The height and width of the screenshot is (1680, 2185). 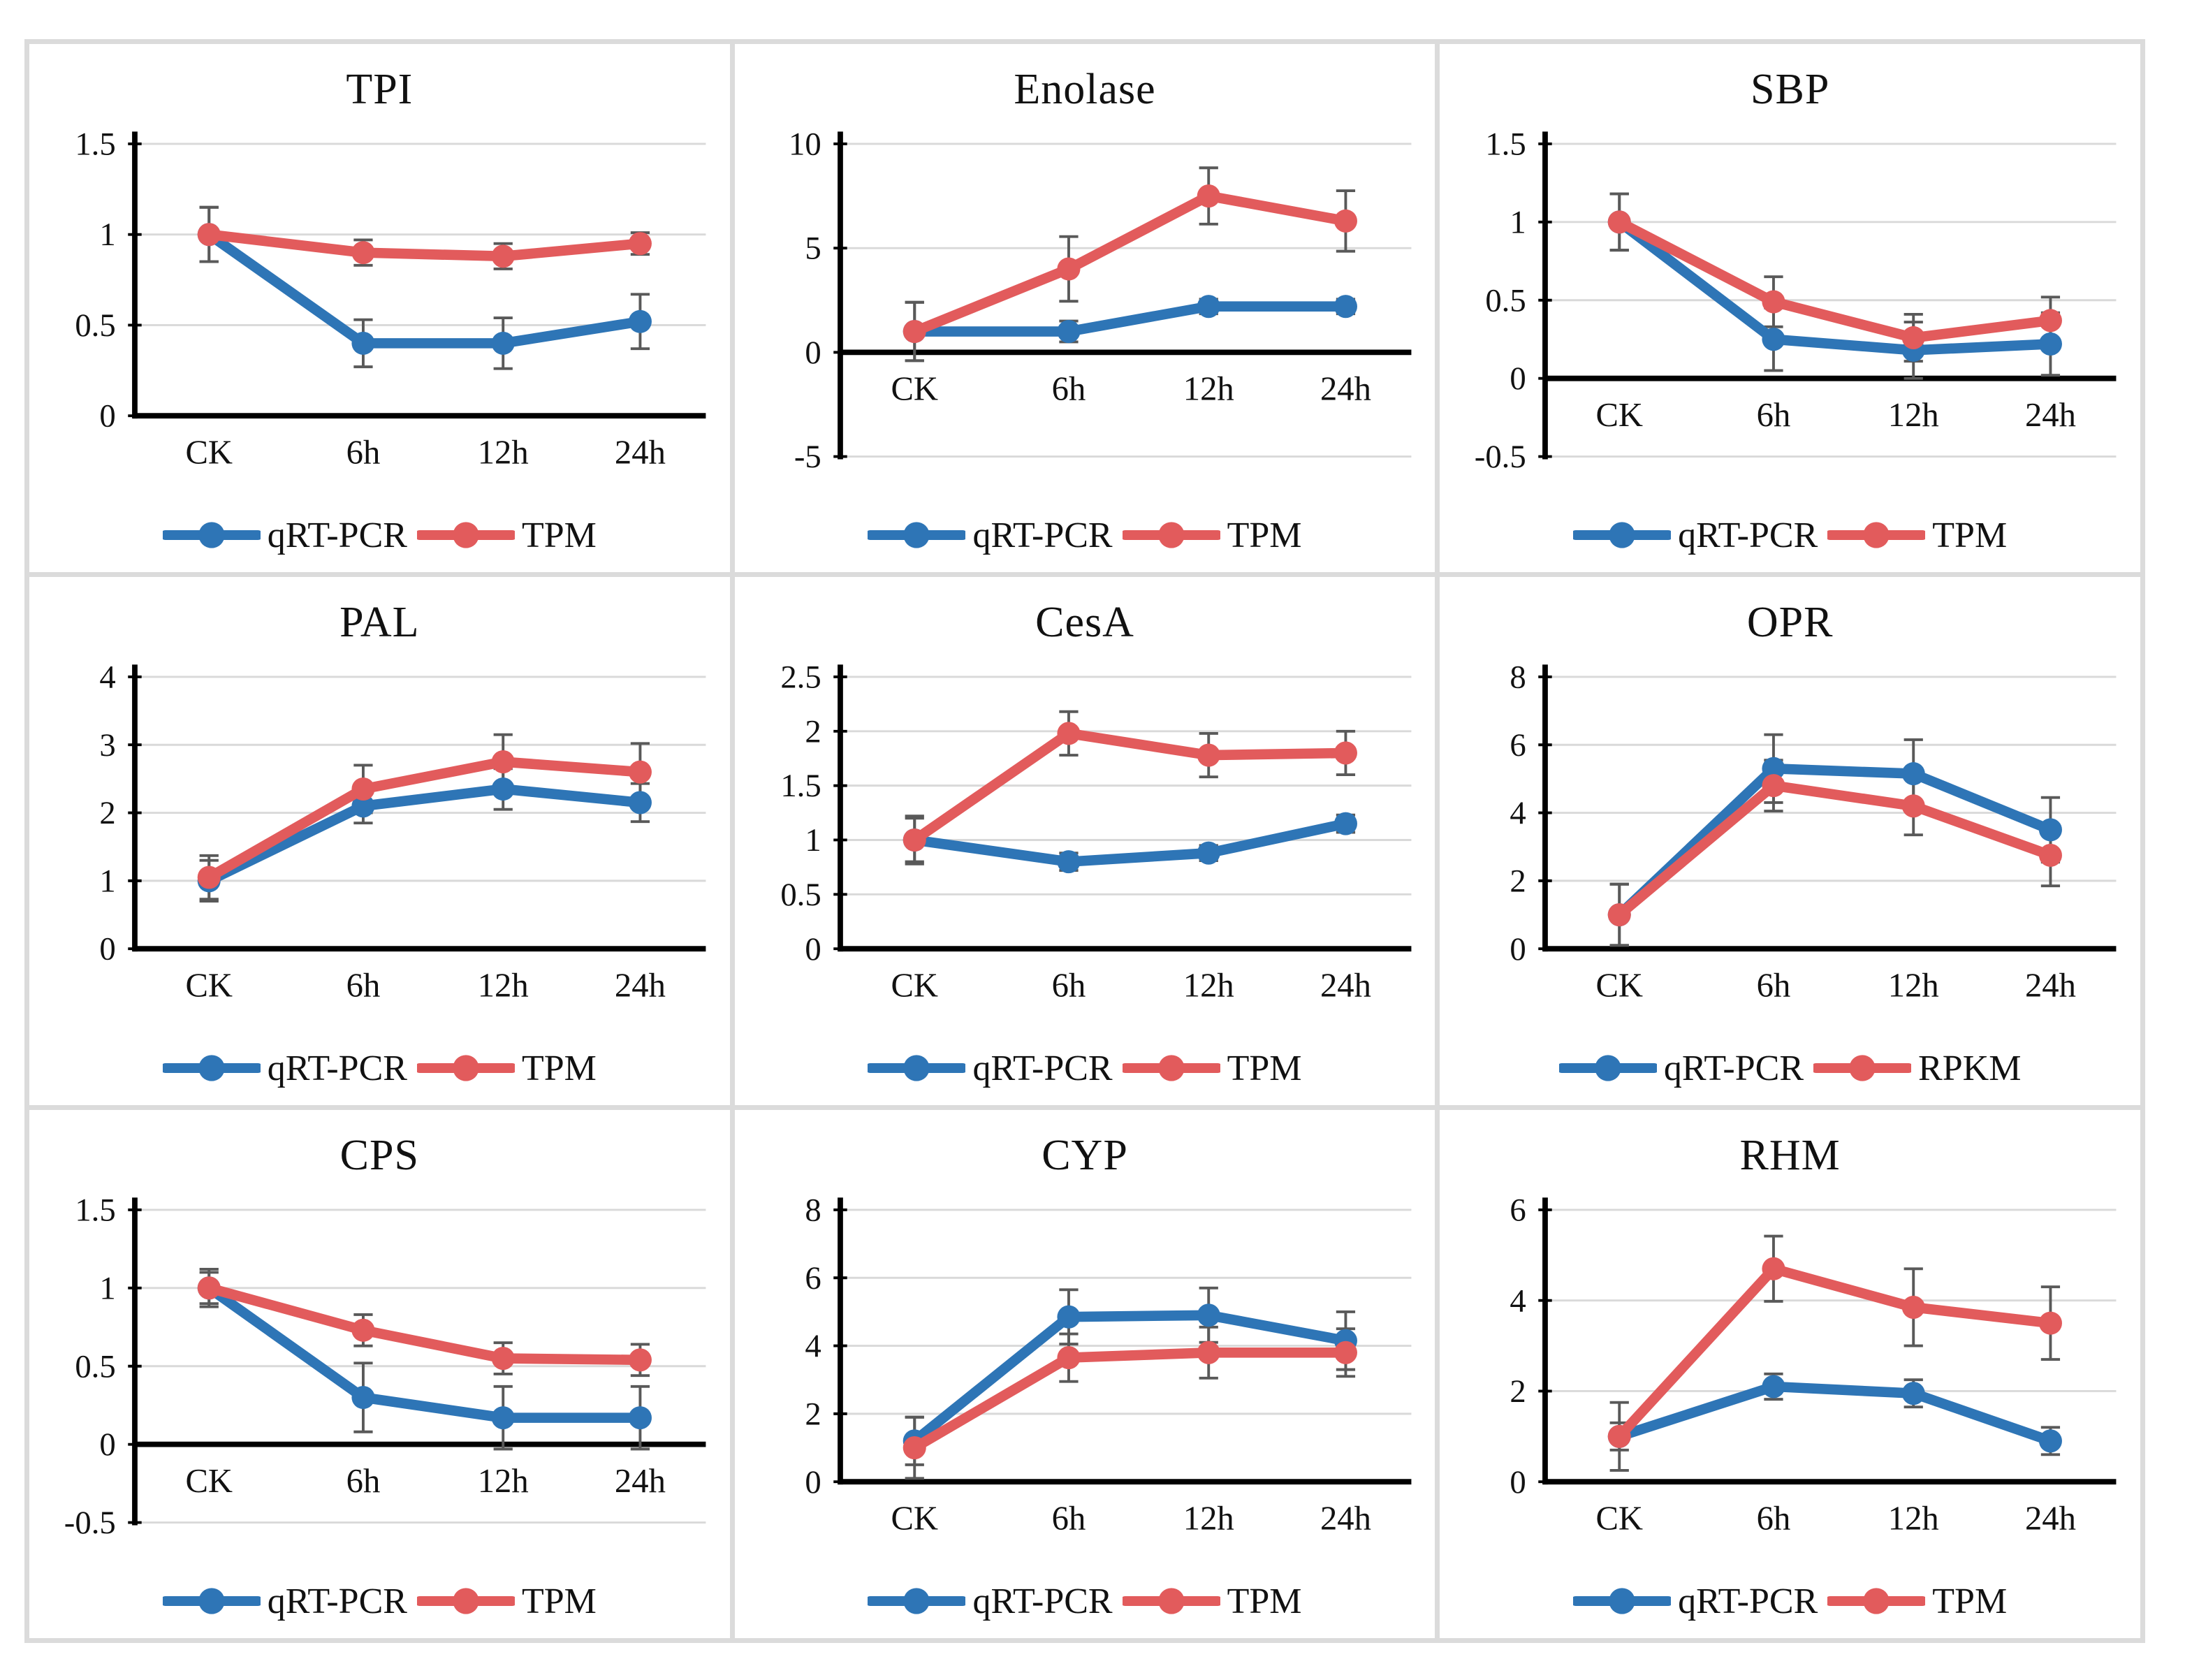 What do you see at coordinates (1518, 1210) in the screenshot?
I see `y-tick-label: 6` at bounding box center [1518, 1210].